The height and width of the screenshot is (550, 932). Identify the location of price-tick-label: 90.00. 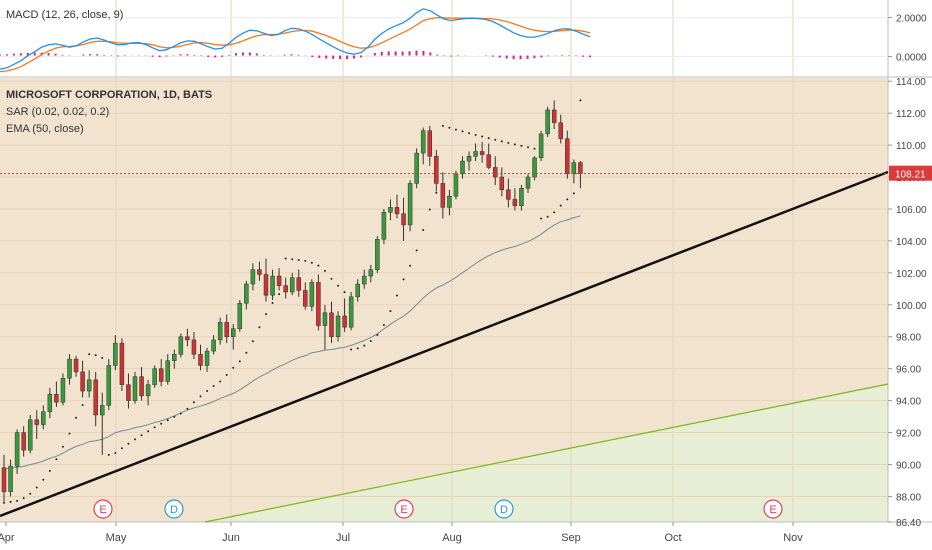
(908, 466).